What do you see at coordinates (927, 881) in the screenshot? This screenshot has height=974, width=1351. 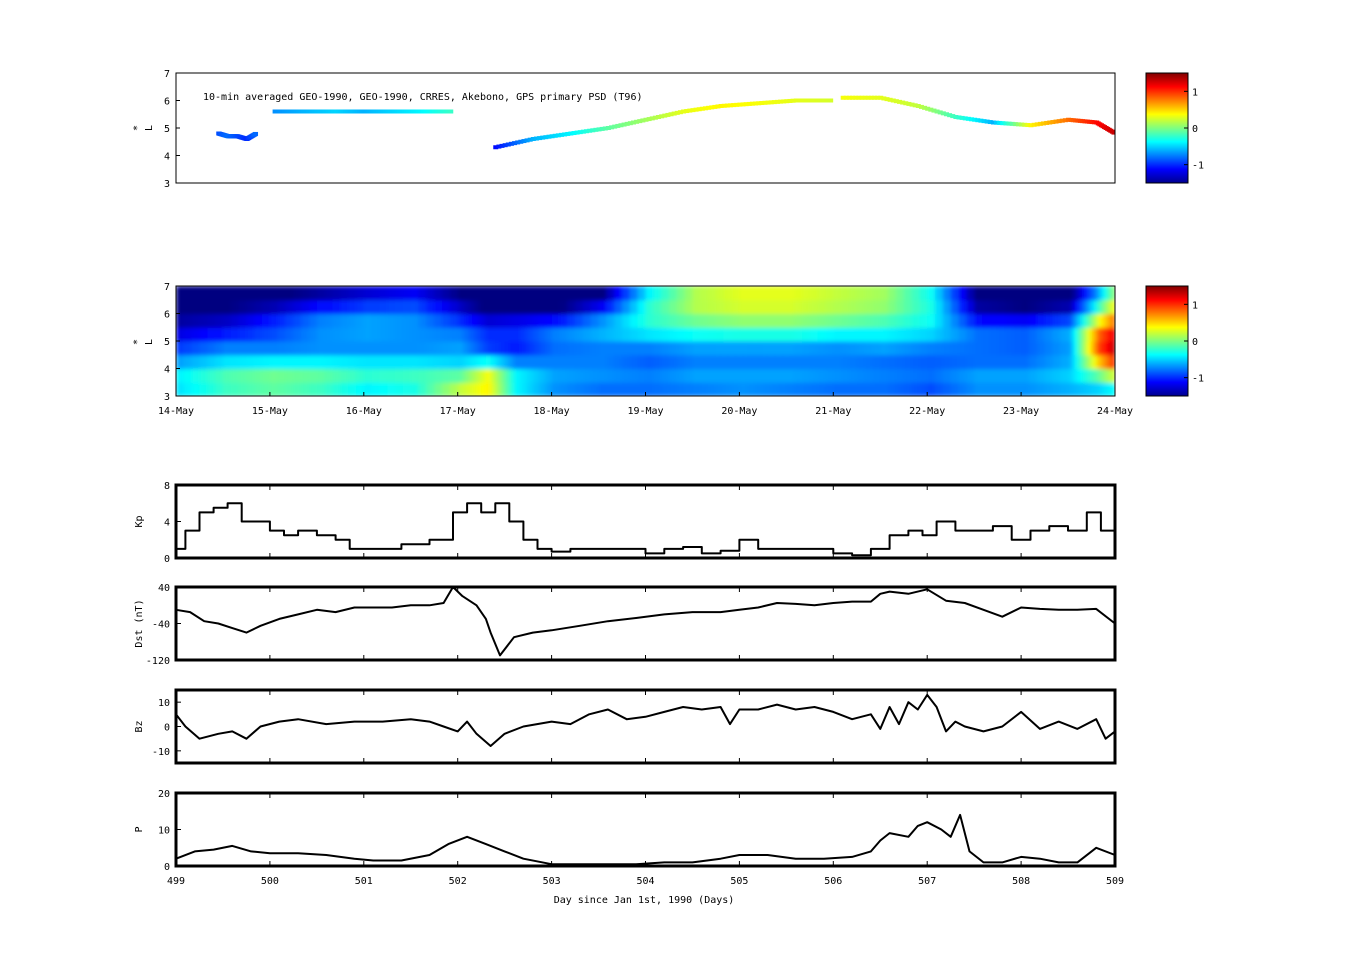 I see `x-tick-label: 507` at bounding box center [927, 881].